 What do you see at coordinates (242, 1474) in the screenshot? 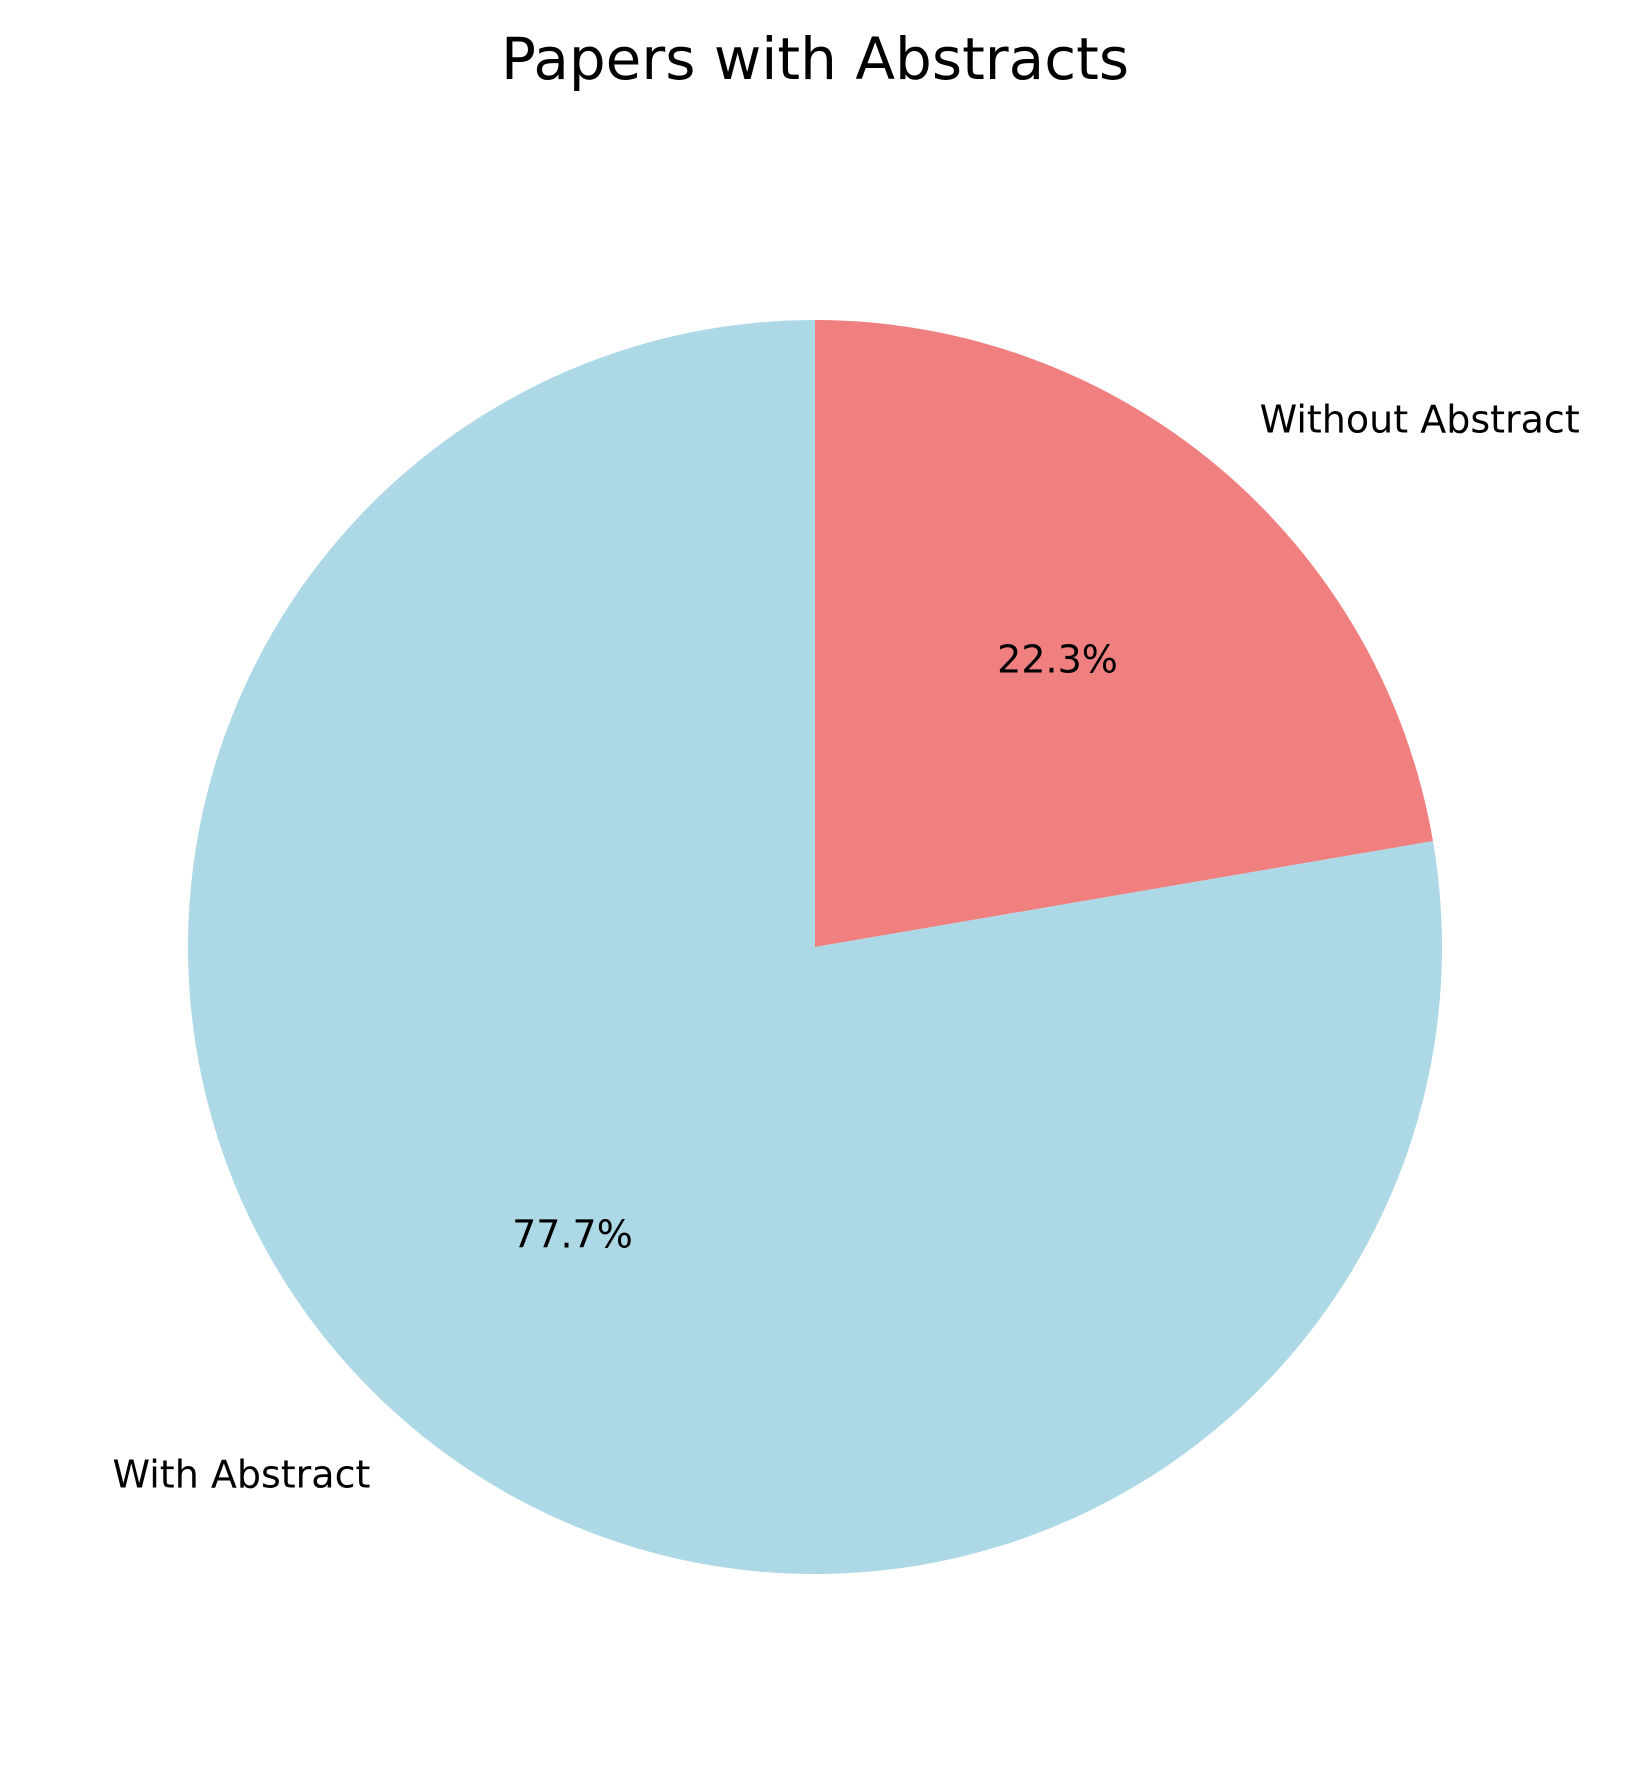
I see `pie-category-label: With Abstract` at bounding box center [242, 1474].